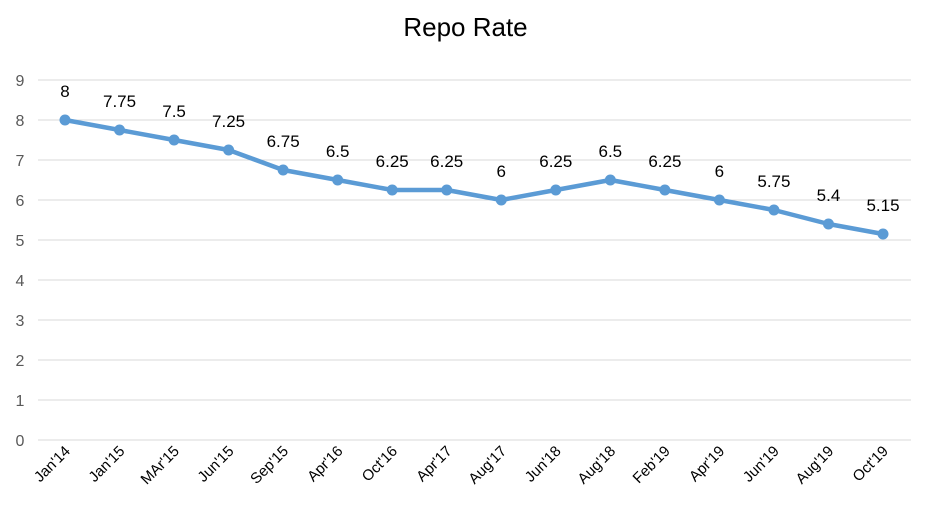 The image size is (931, 521). I want to click on y-tick-label: 7, so click(20, 161).